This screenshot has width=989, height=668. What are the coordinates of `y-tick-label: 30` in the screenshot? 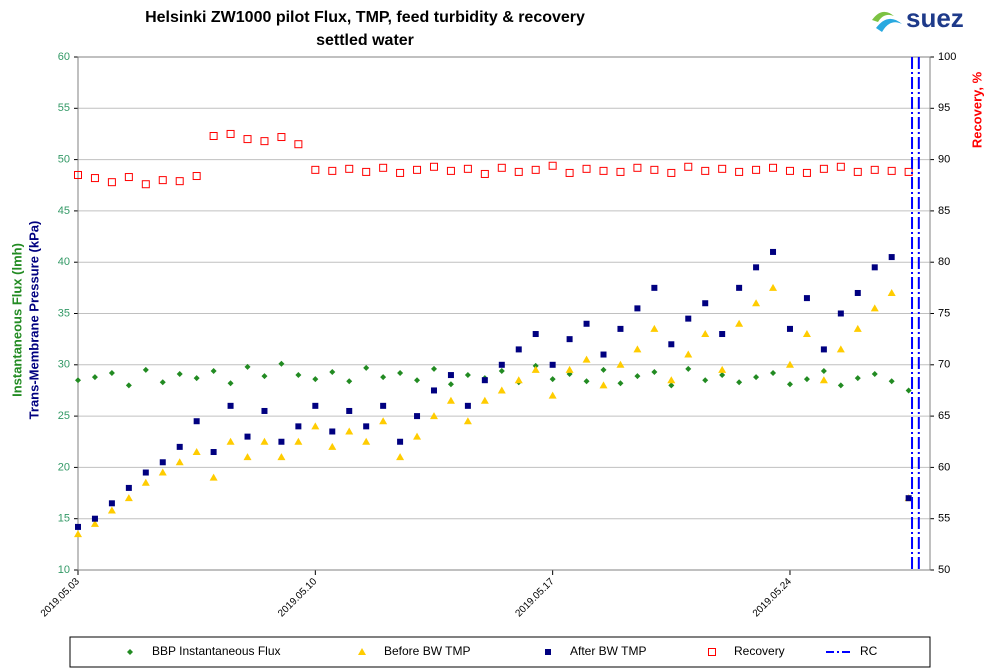 It's located at (64, 365).